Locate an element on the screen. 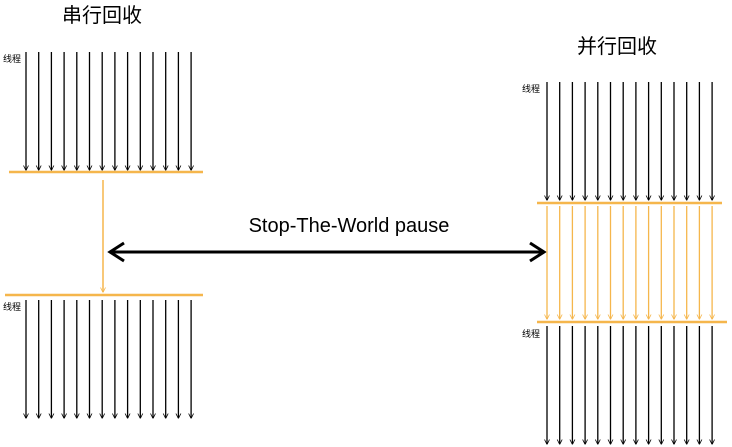 This screenshot has width=732, height=447. serial-thread-label-bottom: 线程 is located at coordinates (12, 307).